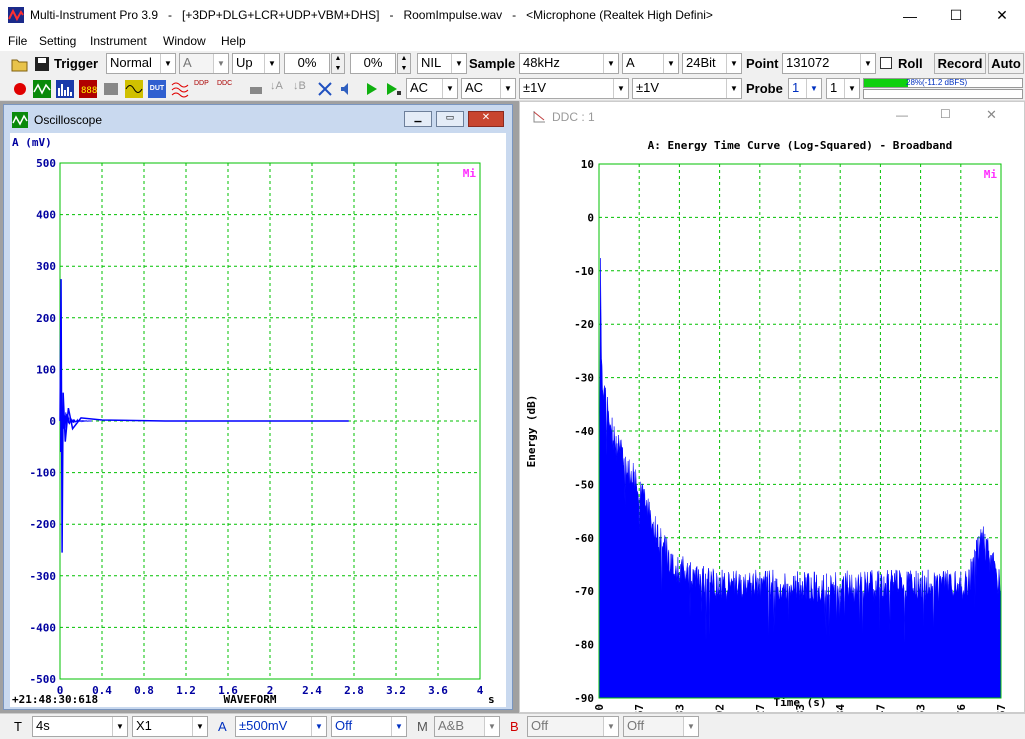 Image resolution: width=1025 pixels, height=739 pixels. I want to click on coupling-b-select: AC ▼, so click(488, 88).